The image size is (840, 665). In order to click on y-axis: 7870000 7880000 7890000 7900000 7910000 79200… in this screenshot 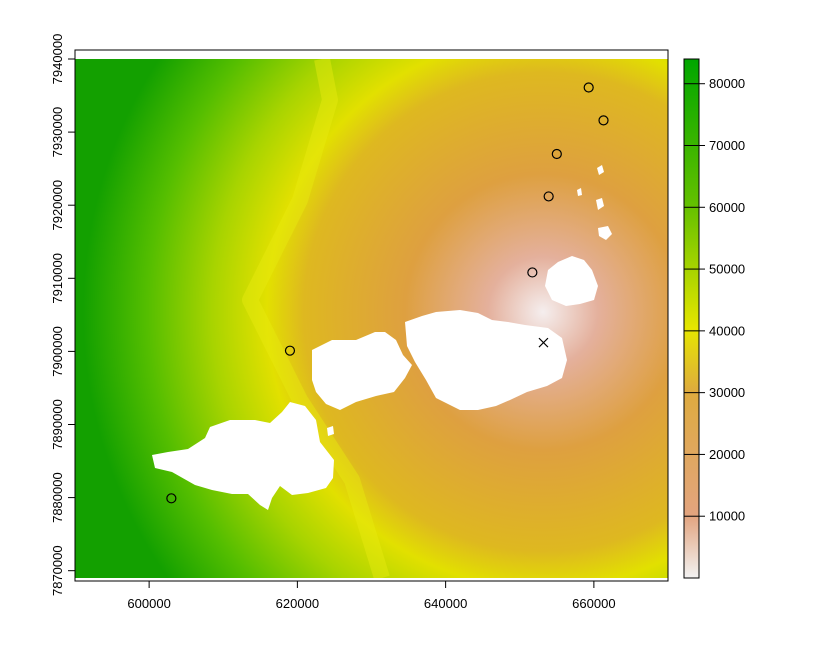, I will do `click(62, 315)`.